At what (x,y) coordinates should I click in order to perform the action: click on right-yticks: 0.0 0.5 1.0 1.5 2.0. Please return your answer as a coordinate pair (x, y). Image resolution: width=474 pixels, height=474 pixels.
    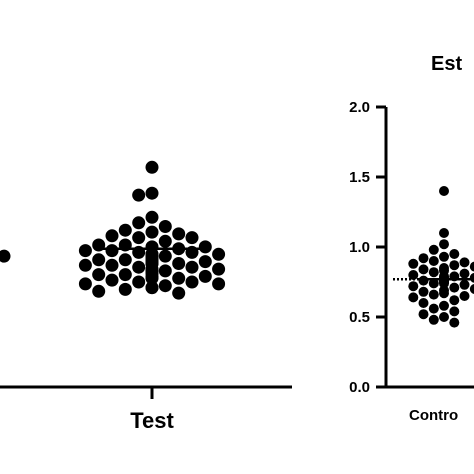
    Looking at the image, I should click on (367, 247).